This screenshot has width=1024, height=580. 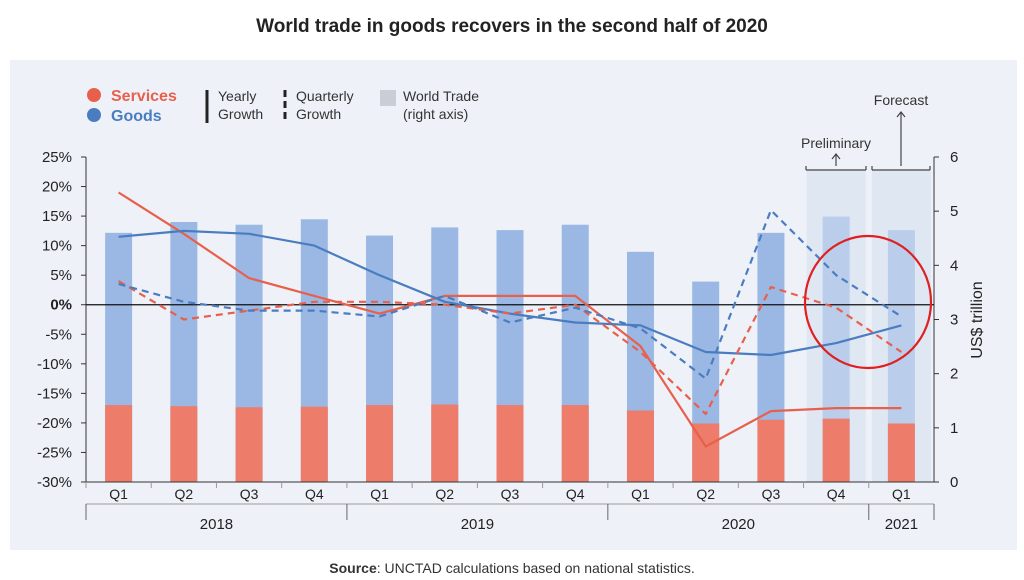 I want to click on left-tick-label: -20%, so click(x=54, y=423).